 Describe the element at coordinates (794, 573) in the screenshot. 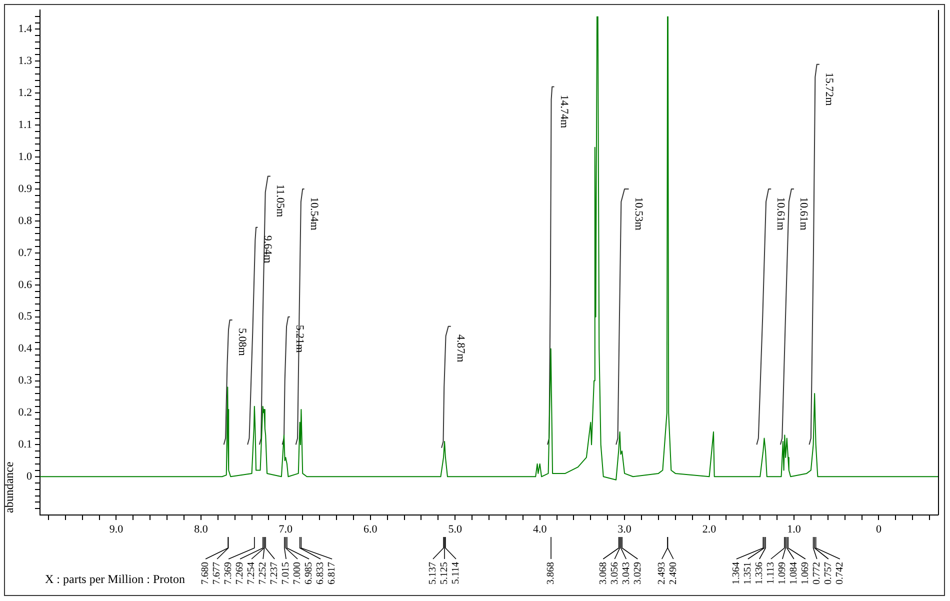

I see `annotation: 1.084` at that location.